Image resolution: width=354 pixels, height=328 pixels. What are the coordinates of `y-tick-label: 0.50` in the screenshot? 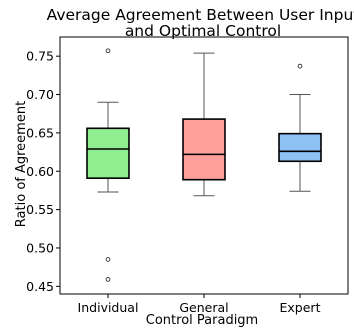 It's located at (40, 247).